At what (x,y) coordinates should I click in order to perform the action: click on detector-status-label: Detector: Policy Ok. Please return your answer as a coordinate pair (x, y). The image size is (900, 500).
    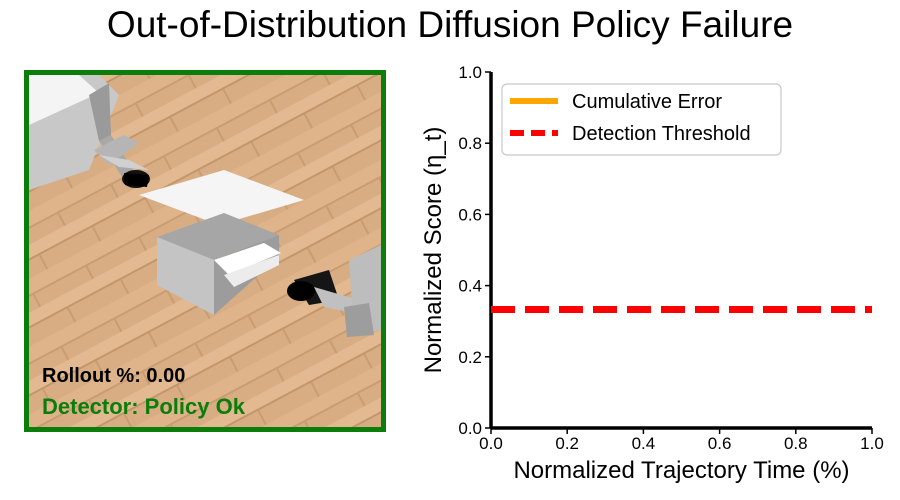
    Looking at the image, I should click on (143, 406).